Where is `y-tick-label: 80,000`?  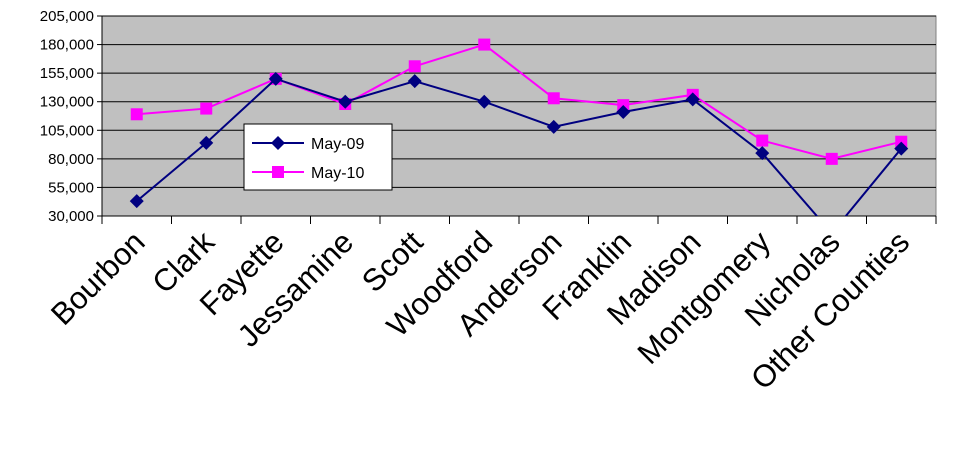 y-tick-label: 80,000 is located at coordinates (71, 159).